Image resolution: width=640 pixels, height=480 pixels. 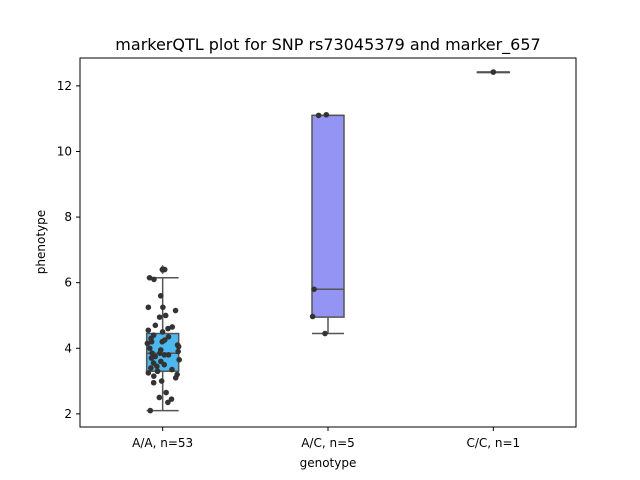 I want to click on y-tick-label: 2, so click(x=68, y=414).